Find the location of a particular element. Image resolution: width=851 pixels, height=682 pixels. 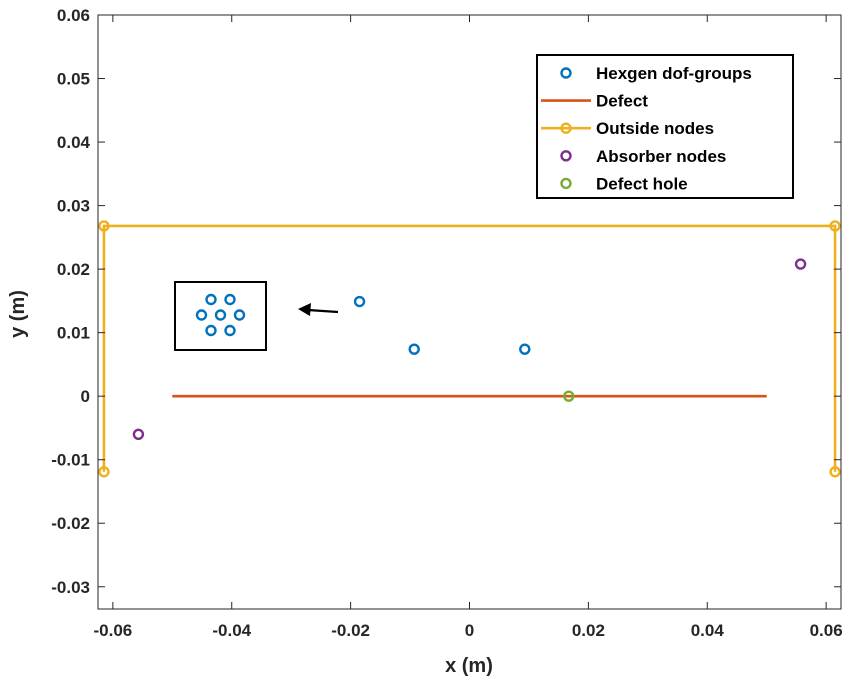

y-tick-label: -0.03 is located at coordinates (70, 587).